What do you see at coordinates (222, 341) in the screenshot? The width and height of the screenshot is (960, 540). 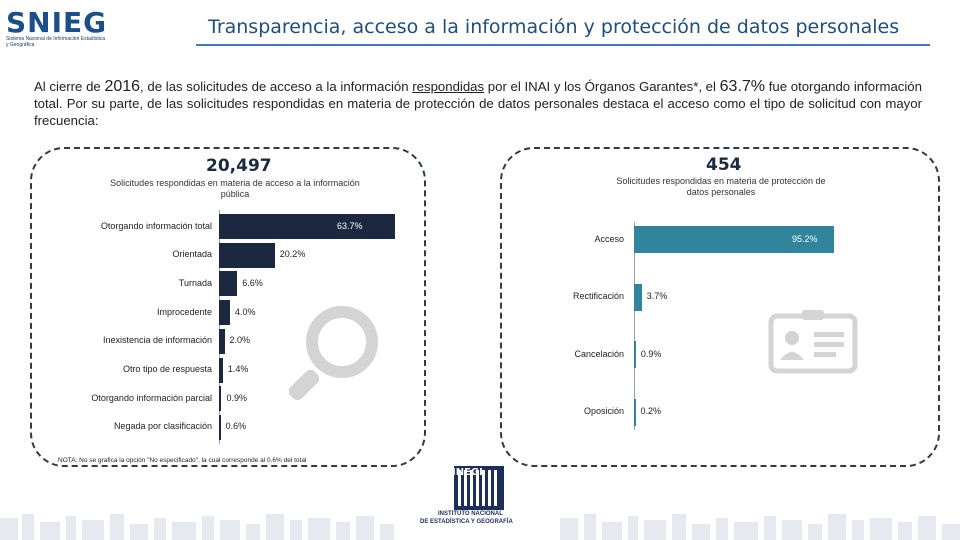 I see `bar-inexistencia-de-informacion` at bounding box center [222, 341].